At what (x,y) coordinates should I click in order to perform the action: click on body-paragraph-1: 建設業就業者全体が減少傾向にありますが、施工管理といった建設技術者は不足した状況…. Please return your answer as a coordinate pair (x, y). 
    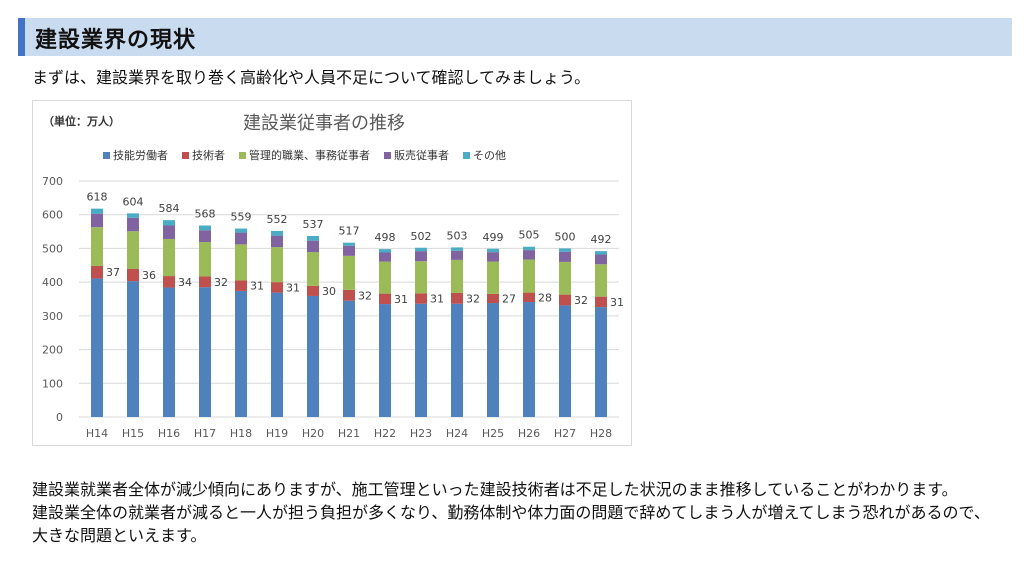
    Looking at the image, I should click on (495, 489).